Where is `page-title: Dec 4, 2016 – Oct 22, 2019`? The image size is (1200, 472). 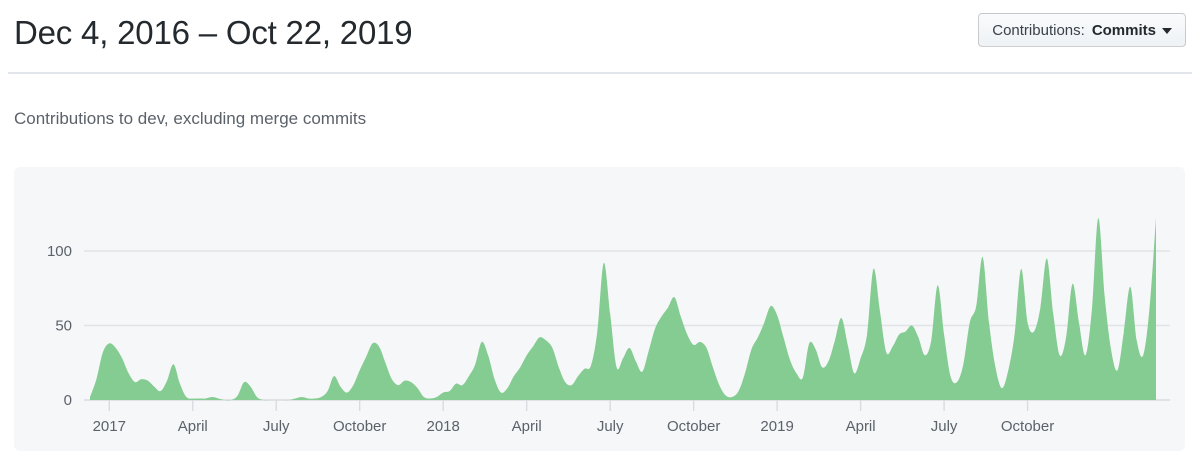
page-title: Dec 4, 2016 – Oct 22, 2019 is located at coordinates (213, 32).